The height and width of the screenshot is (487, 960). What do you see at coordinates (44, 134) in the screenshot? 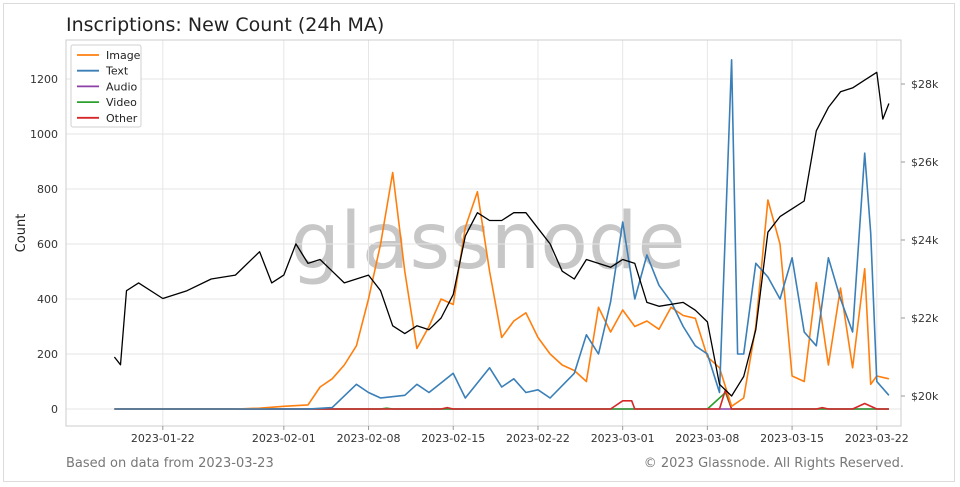
I see `y-tick-label: 1000` at bounding box center [44, 134].